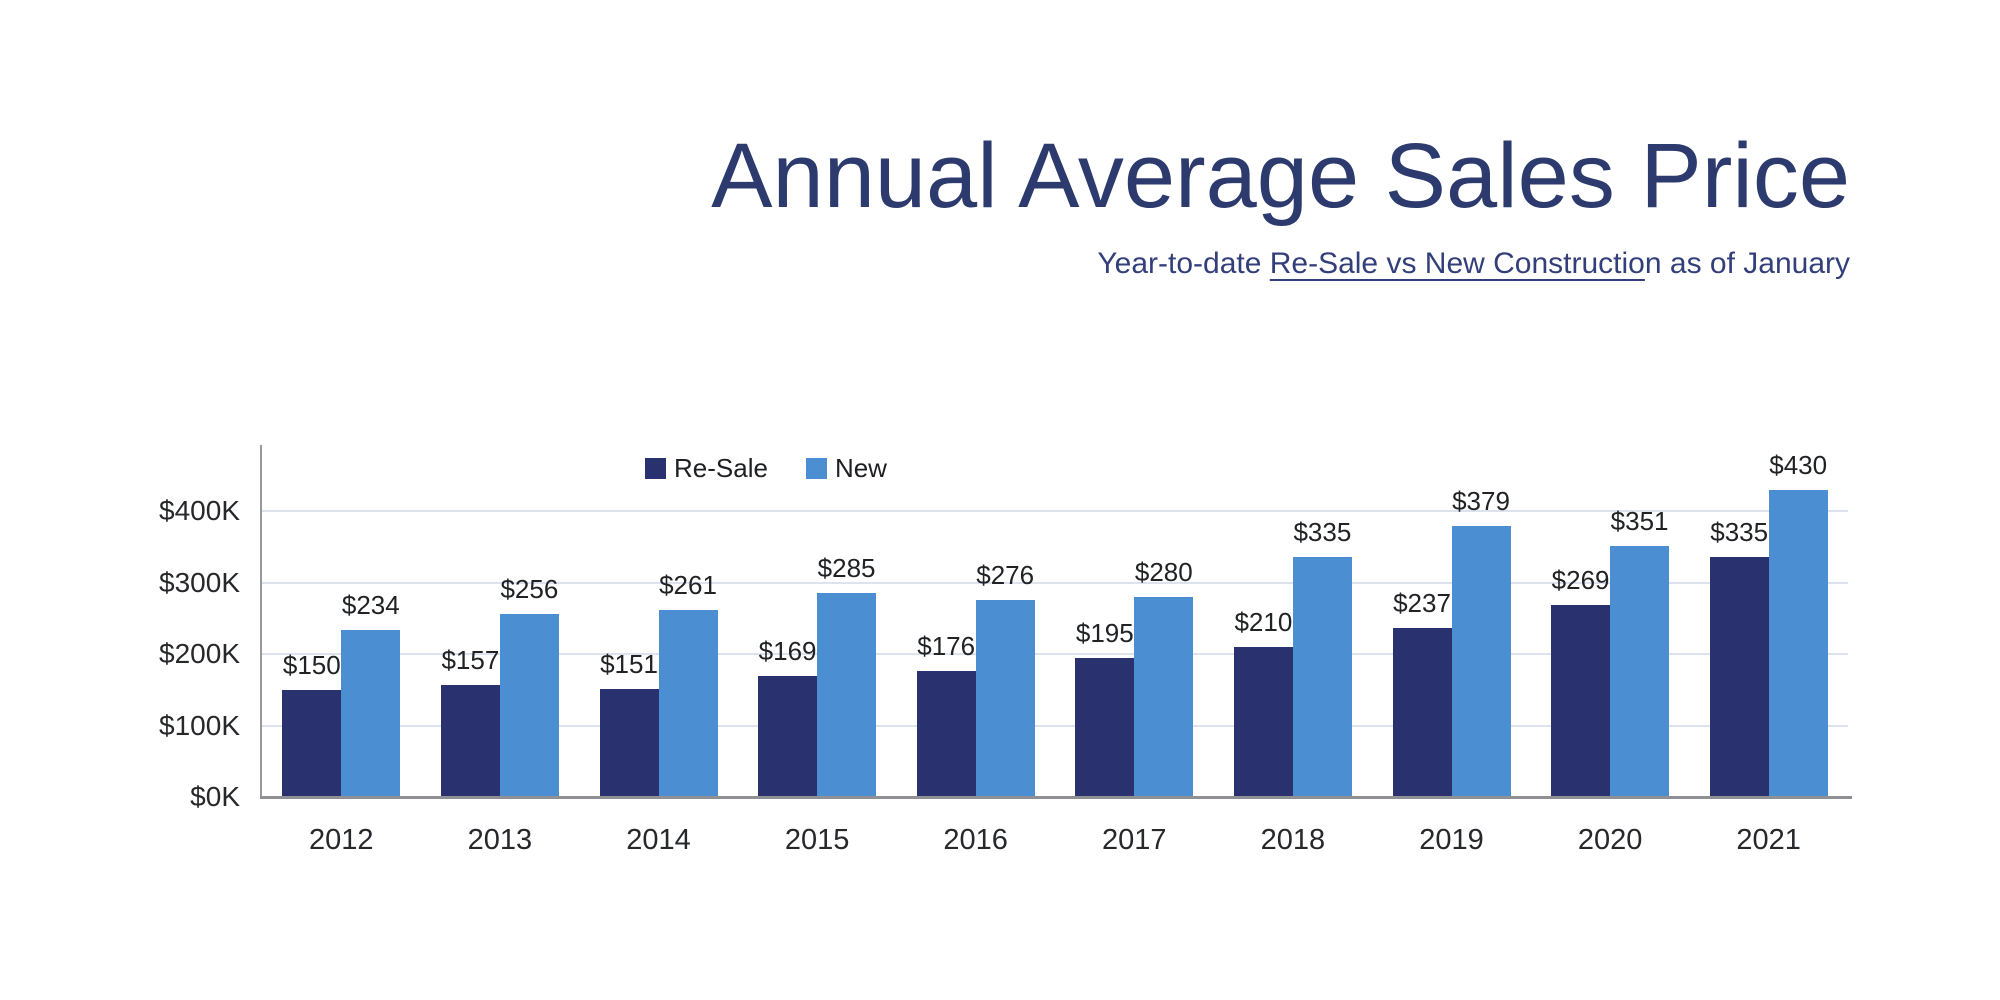 The image size is (2000, 1000). Describe the element at coordinates (1005, 574) in the screenshot. I see `bar-value-label: $276` at that location.